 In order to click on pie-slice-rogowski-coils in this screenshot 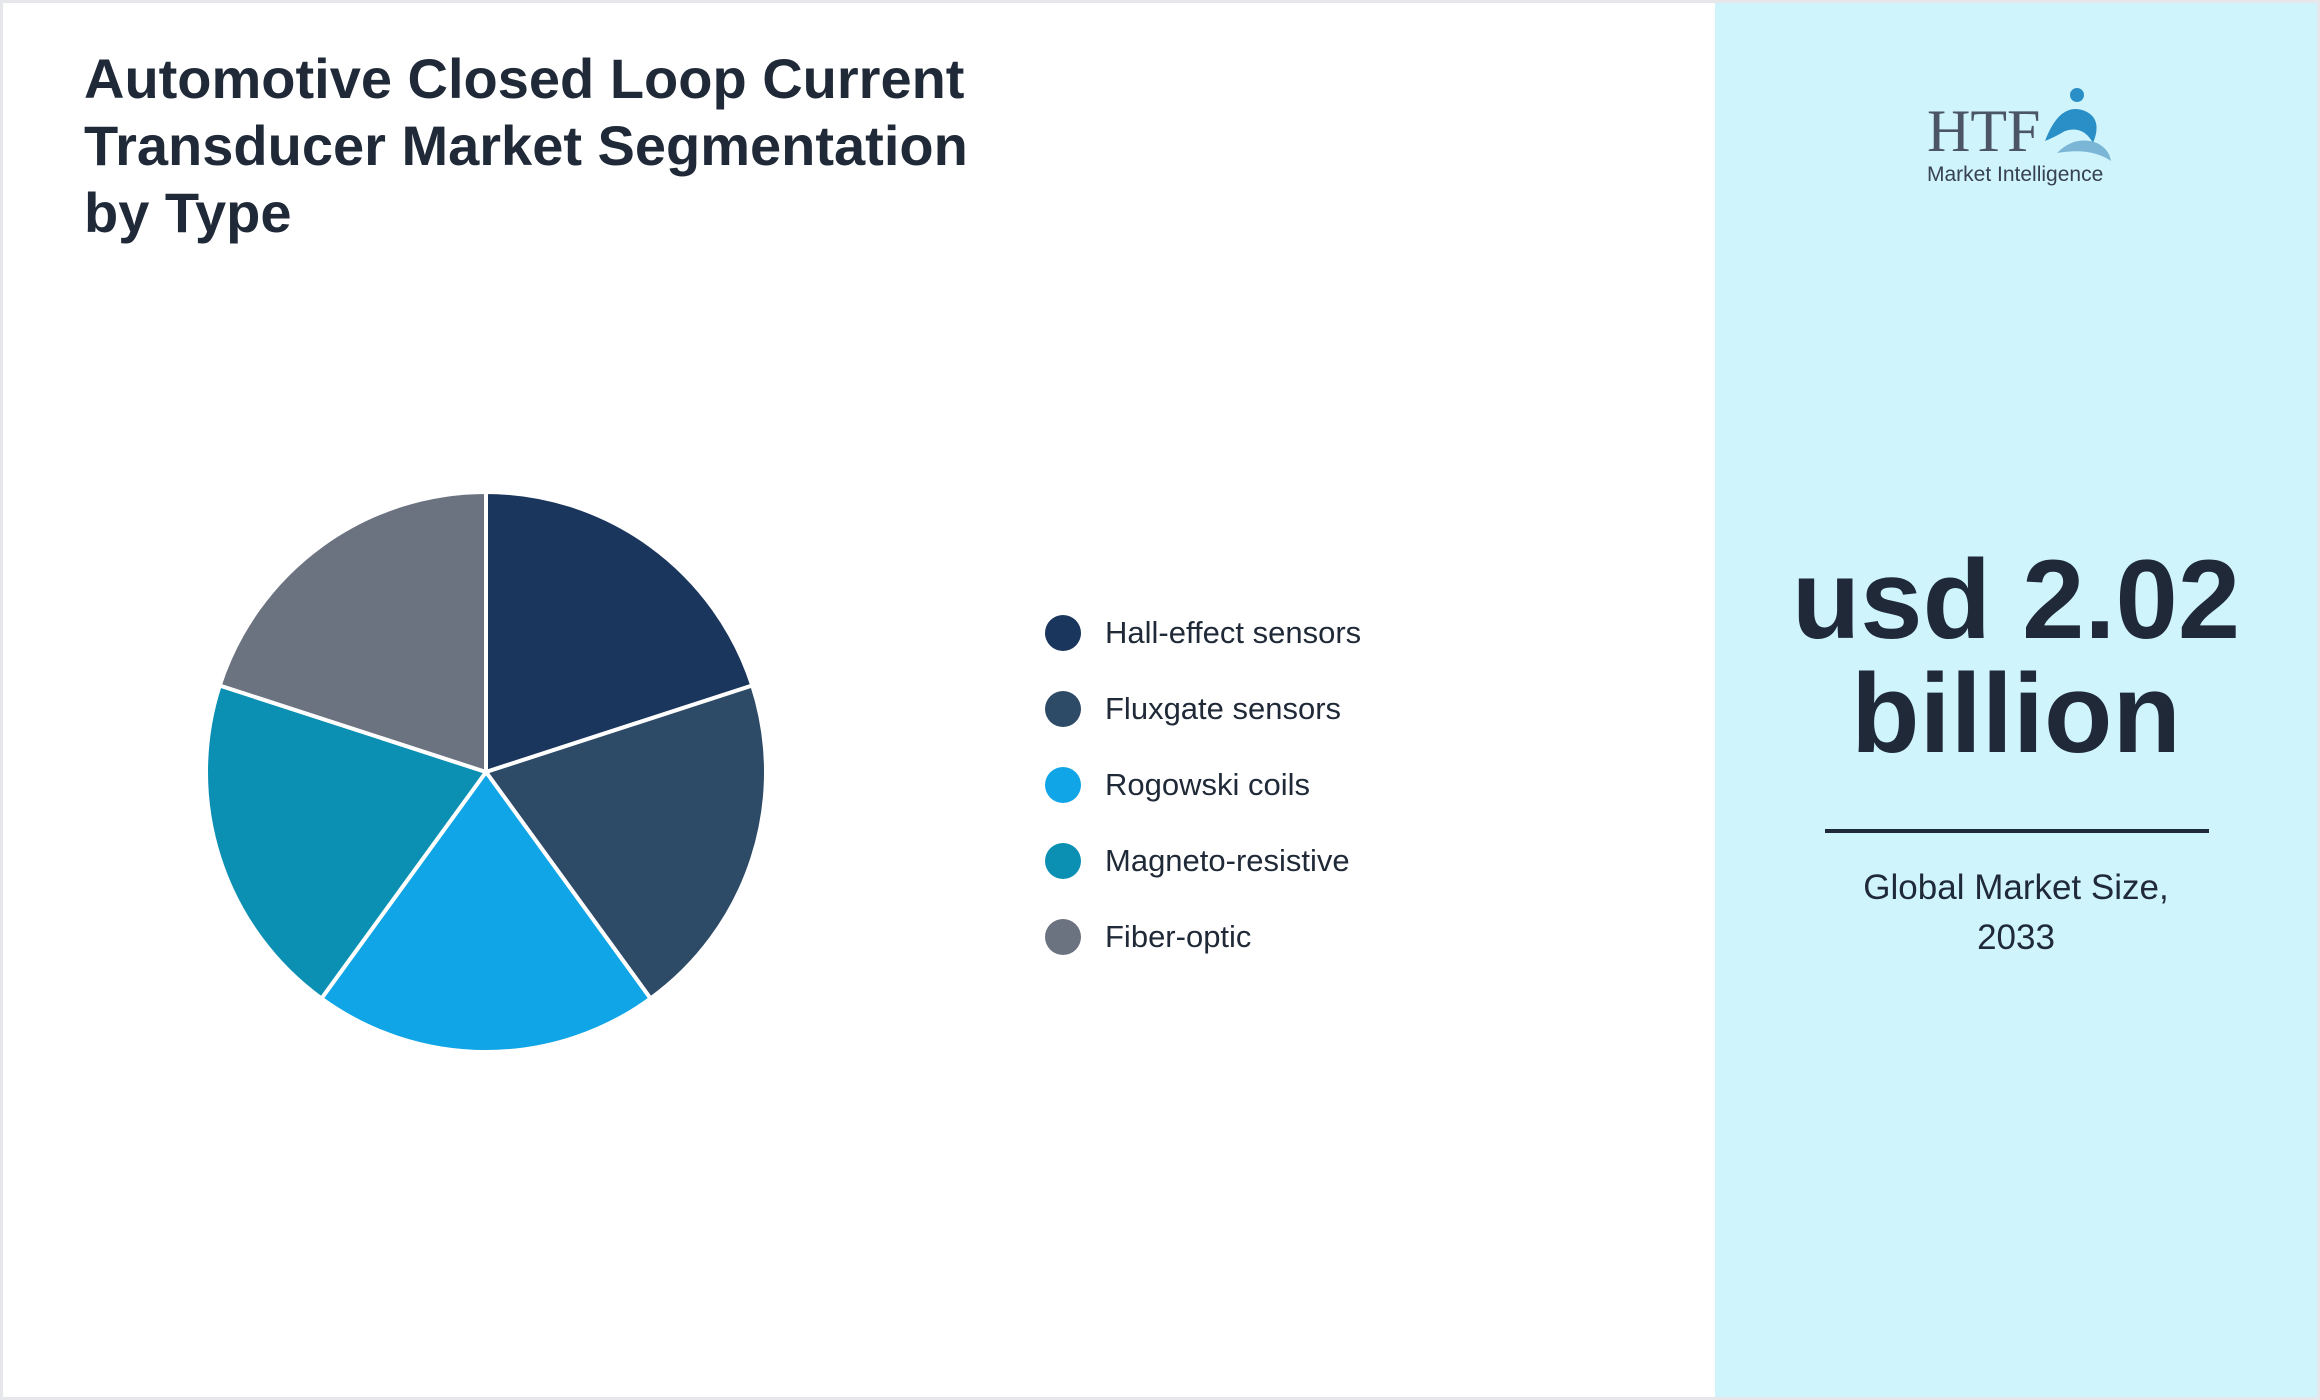, I will do `click(486, 912)`.